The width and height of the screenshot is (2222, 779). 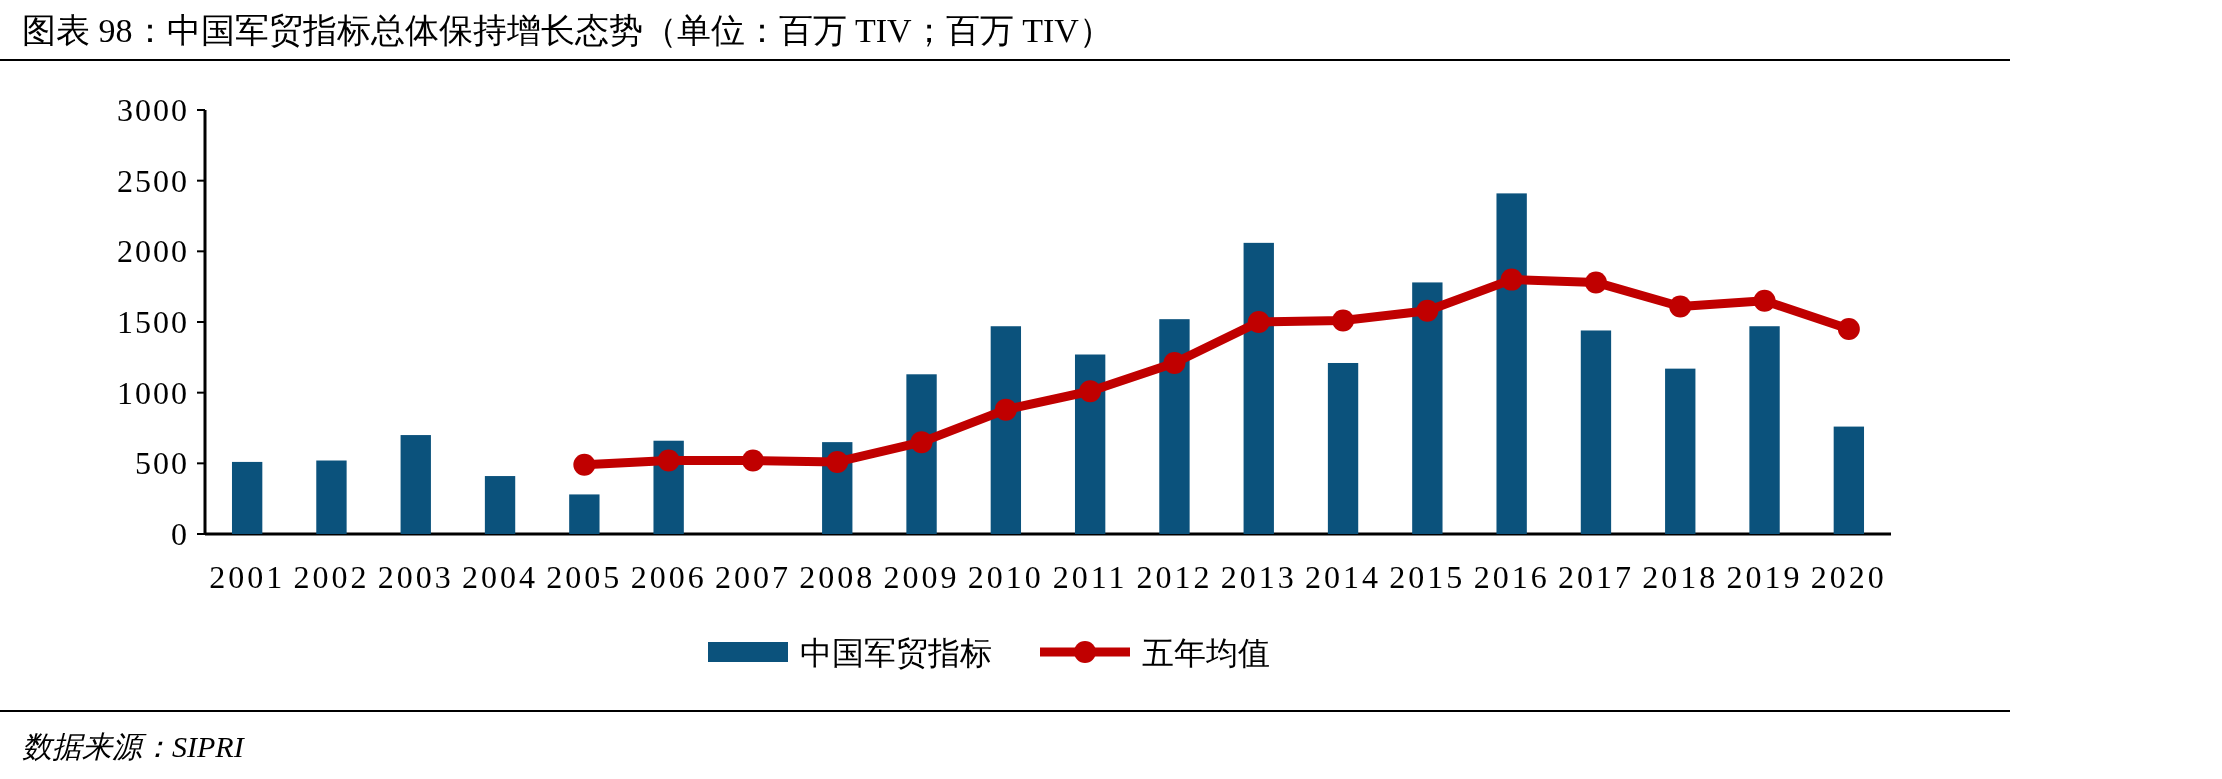 What do you see at coordinates (153, 392) in the screenshot?
I see `y-tick-label: 1000` at bounding box center [153, 392].